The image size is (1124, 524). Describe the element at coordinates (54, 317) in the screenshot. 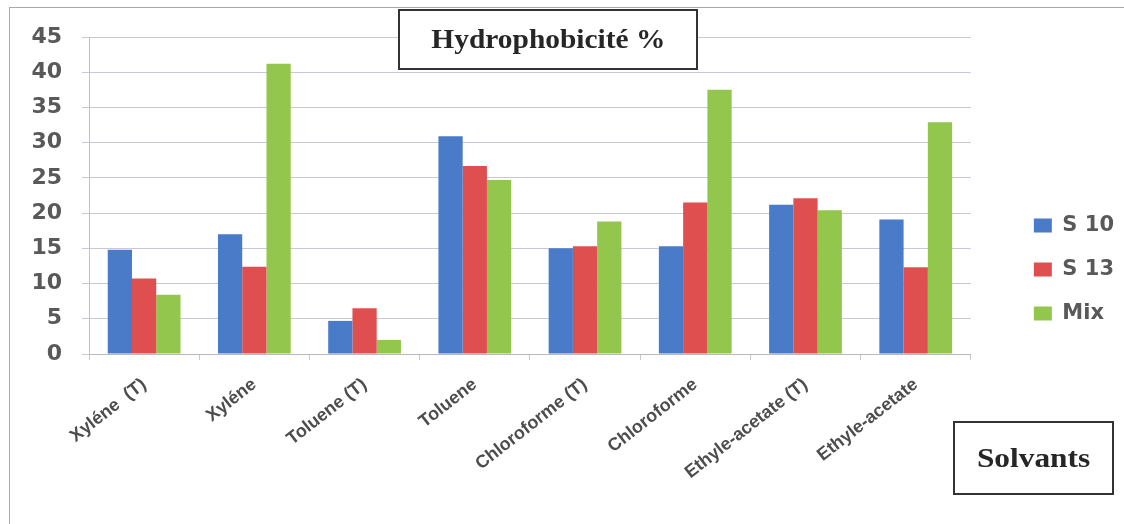

I see `y-tick-label: 5` at that location.